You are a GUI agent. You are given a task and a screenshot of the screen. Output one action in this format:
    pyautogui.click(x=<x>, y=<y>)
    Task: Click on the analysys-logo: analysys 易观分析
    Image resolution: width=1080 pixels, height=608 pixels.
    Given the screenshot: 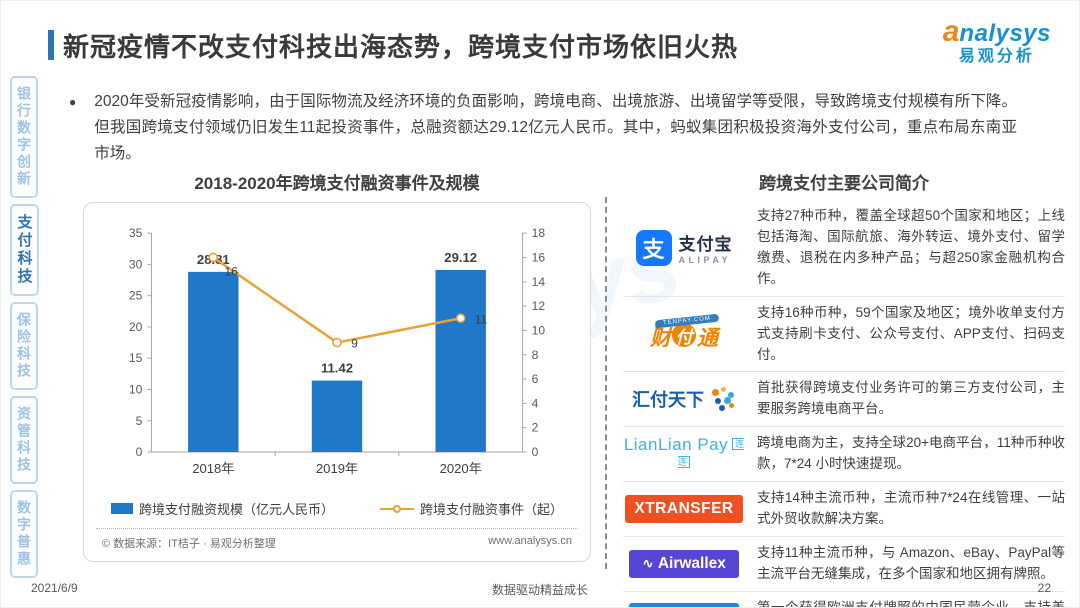 What is the action you would take?
    pyautogui.click(x=997, y=40)
    